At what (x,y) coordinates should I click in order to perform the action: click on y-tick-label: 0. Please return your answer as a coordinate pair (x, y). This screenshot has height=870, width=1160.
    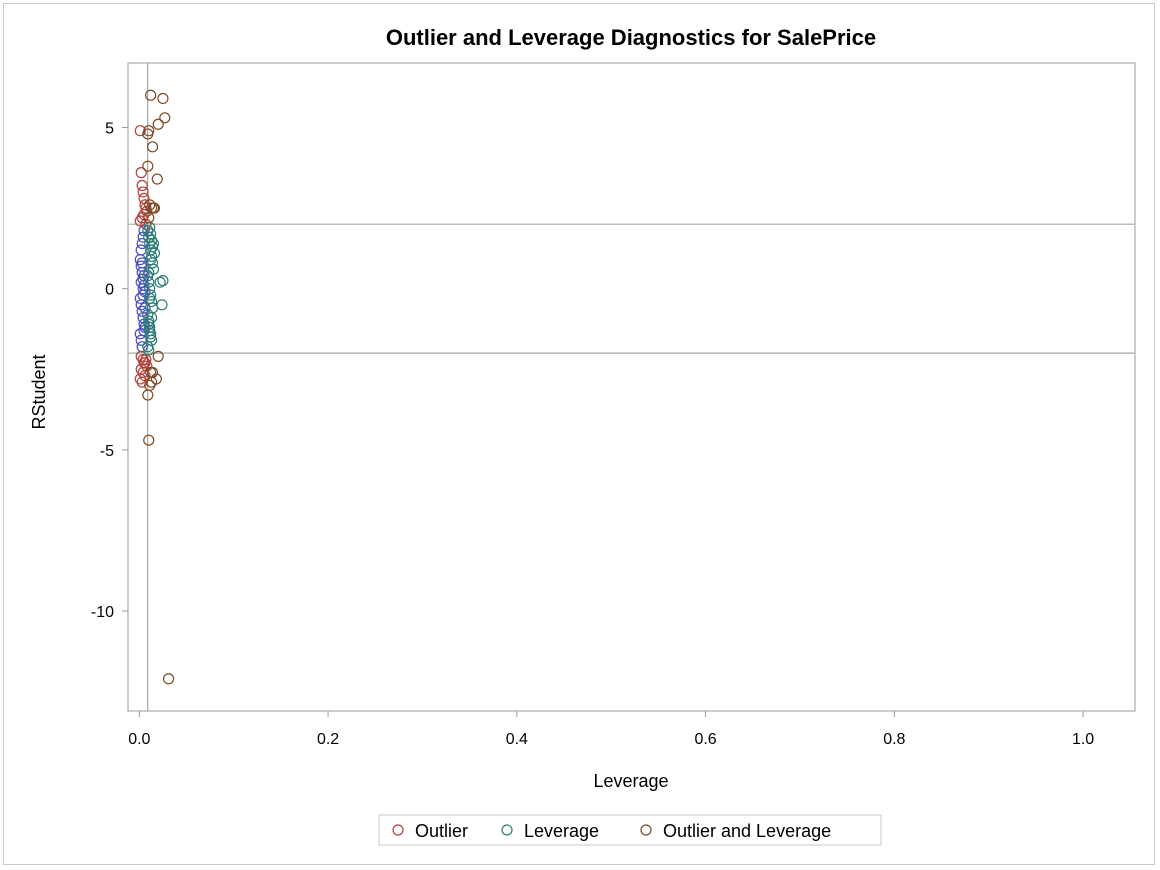
    Looking at the image, I should click on (109, 290).